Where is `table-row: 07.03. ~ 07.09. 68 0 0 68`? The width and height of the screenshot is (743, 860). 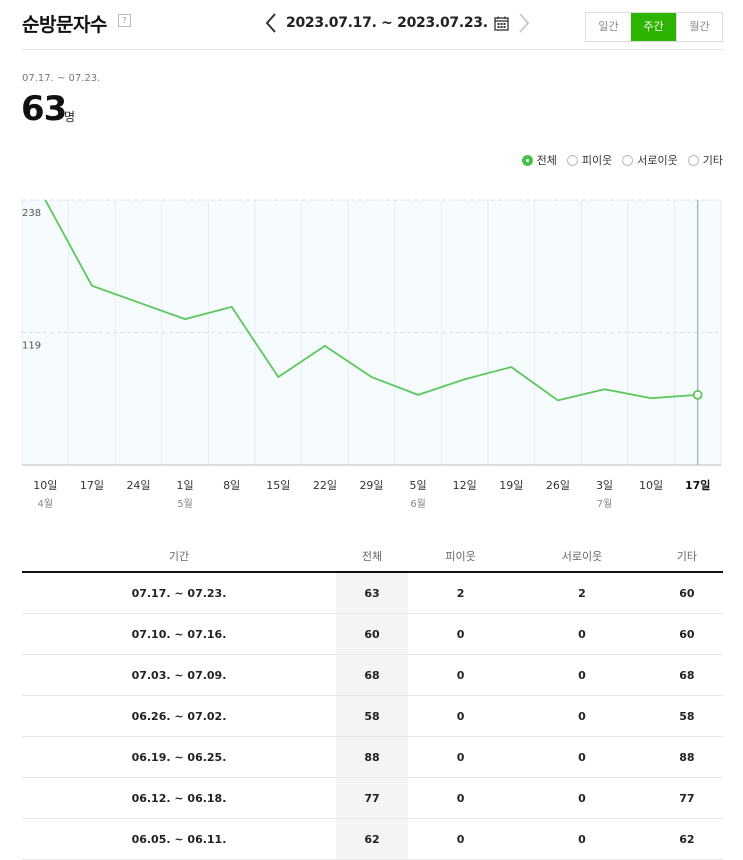 table-row: 07.03. ~ 07.09. 68 0 0 68 is located at coordinates (372, 675).